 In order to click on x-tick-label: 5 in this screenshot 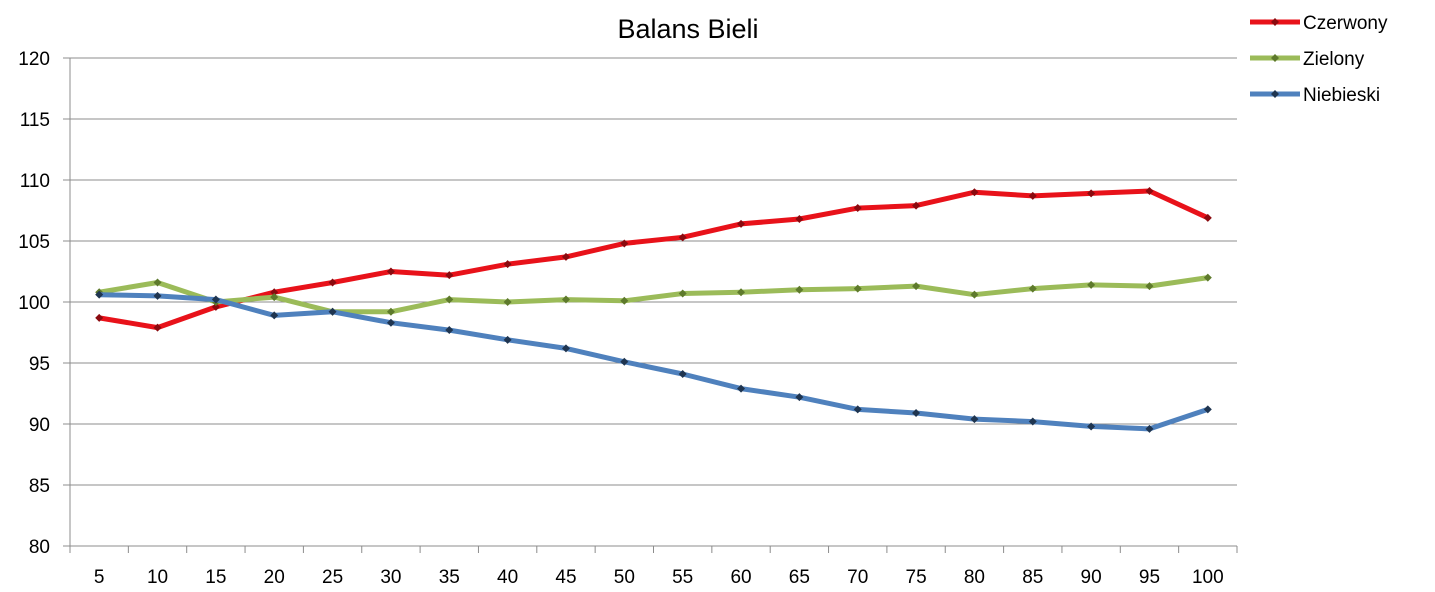, I will do `click(99, 577)`.